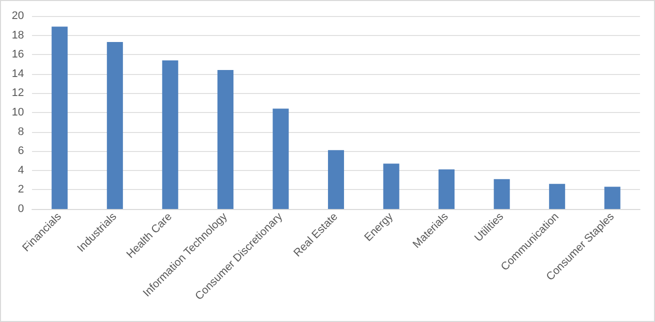  I want to click on y-tick-label: 16, so click(18, 54).